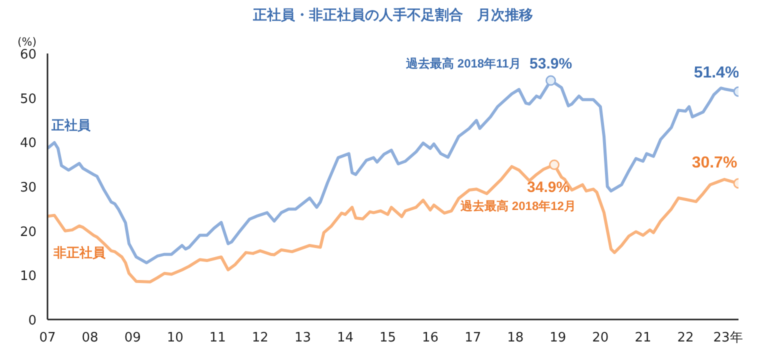 The width and height of the screenshot is (766, 348). Describe the element at coordinates (558, 338) in the screenshot. I see `x-tick-label: 19` at that location.